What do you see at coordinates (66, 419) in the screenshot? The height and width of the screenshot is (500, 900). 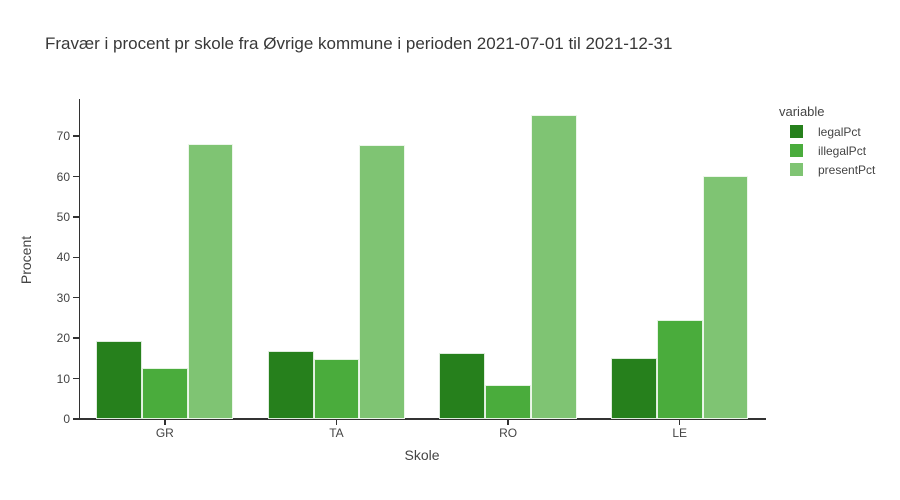 I see `y-tick-label: 0` at bounding box center [66, 419].